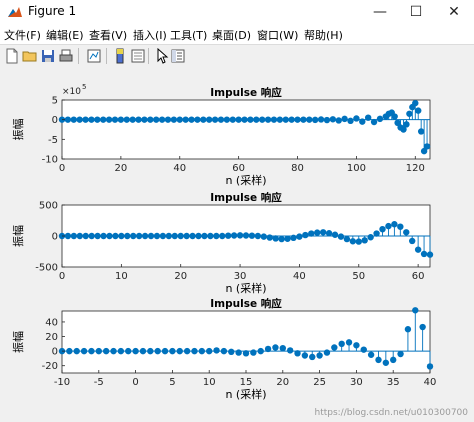 The width and height of the screenshot is (474, 422). I want to click on x-tick-label: 20, so click(121, 168).